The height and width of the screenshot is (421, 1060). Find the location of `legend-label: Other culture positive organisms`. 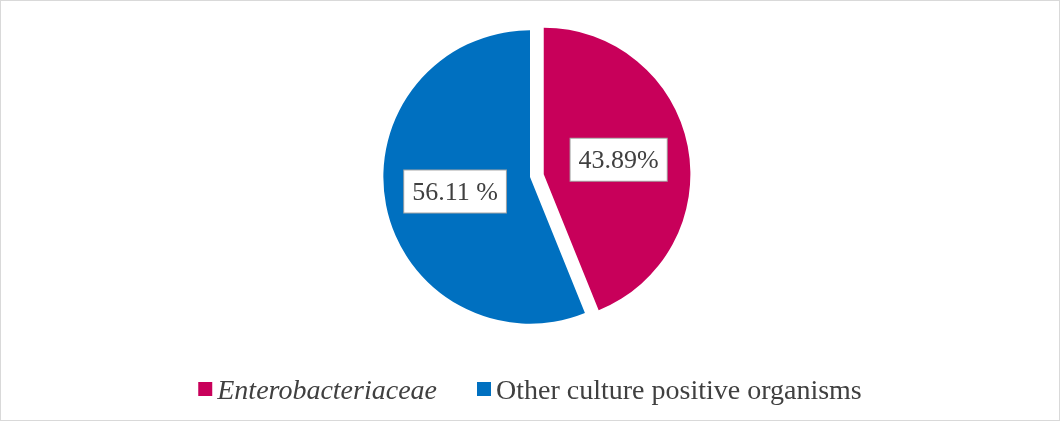

legend-label: Other culture positive organisms is located at coordinates (679, 389).